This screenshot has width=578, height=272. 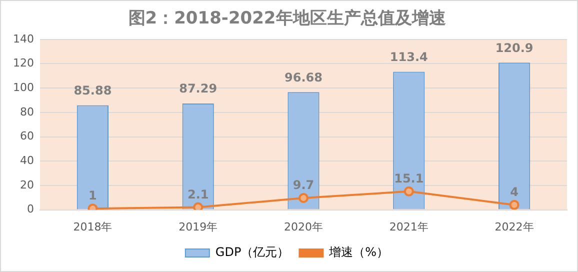 What do you see at coordinates (408, 227) in the screenshot?
I see `x-tick-label: 2021年` at bounding box center [408, 227].